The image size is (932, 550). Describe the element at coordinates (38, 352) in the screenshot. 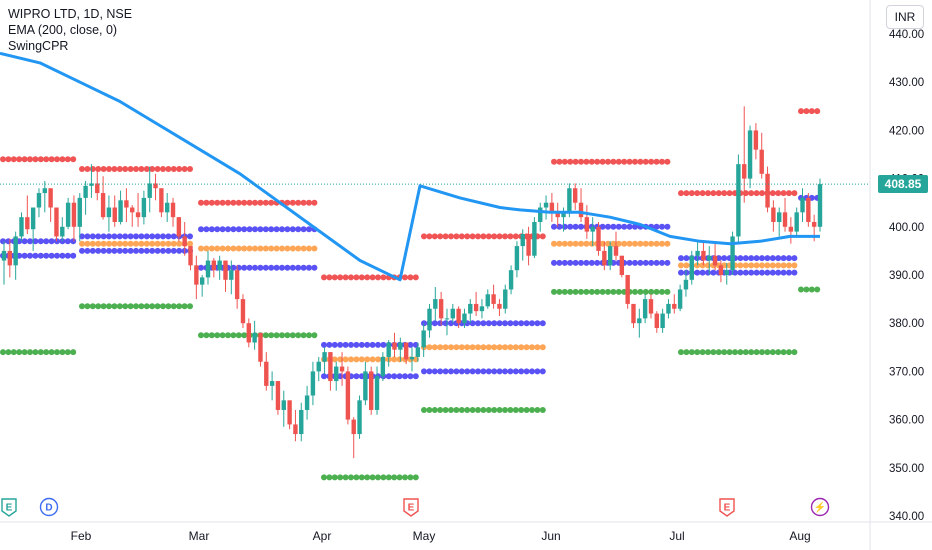

I see `cpr-level-green` at that location.